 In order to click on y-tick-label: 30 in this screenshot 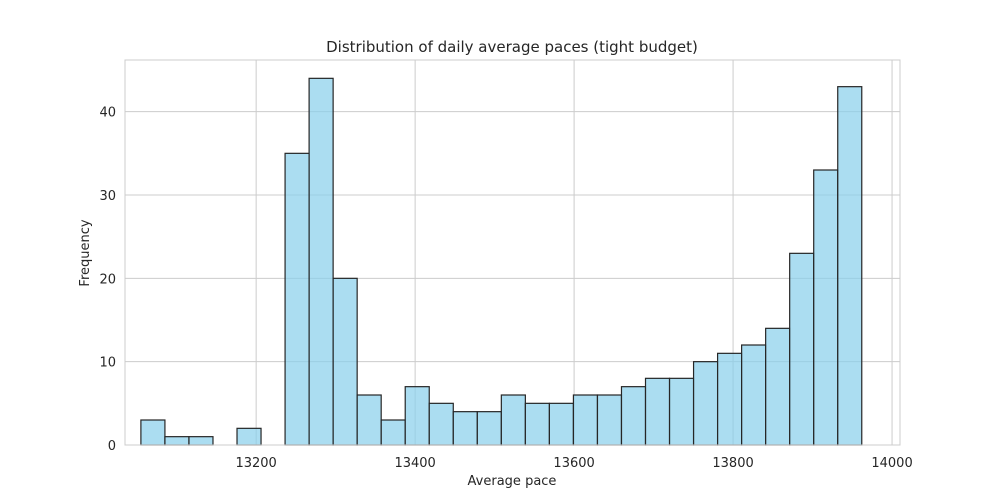, I will do `click(107, 196)`.